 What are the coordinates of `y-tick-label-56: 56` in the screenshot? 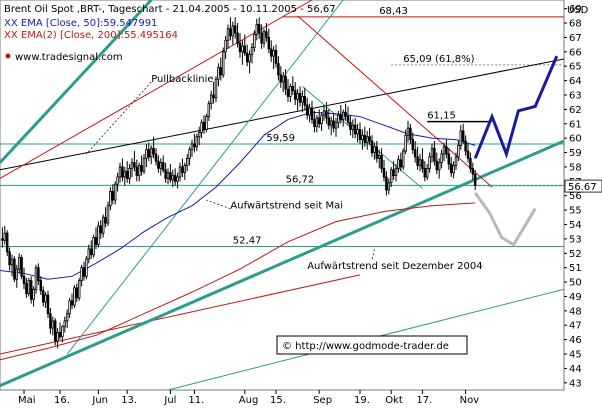 It's located at (575, 196).